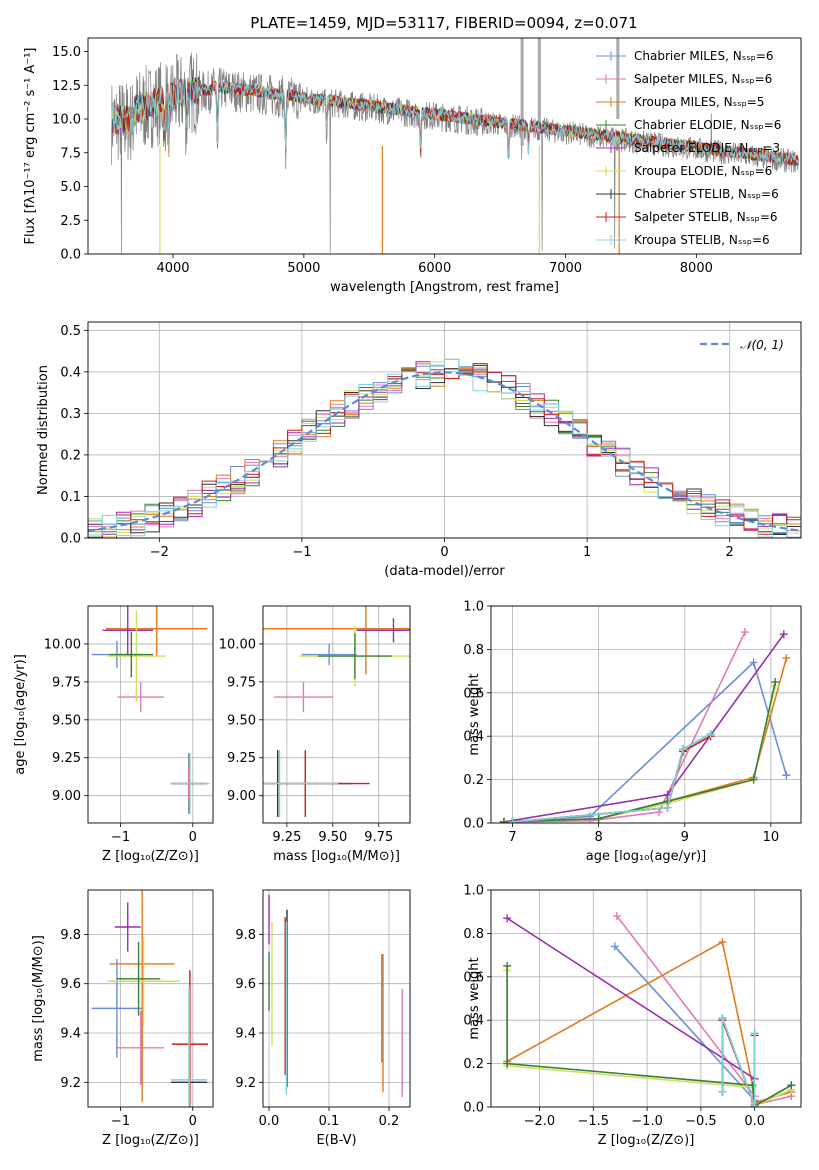 This screenshot has width=819, height=1170. What do you see at coordinates (473, 934) in the screenshot?
I see `y-tick-label: 0.8` at bounding box center [473, 934].